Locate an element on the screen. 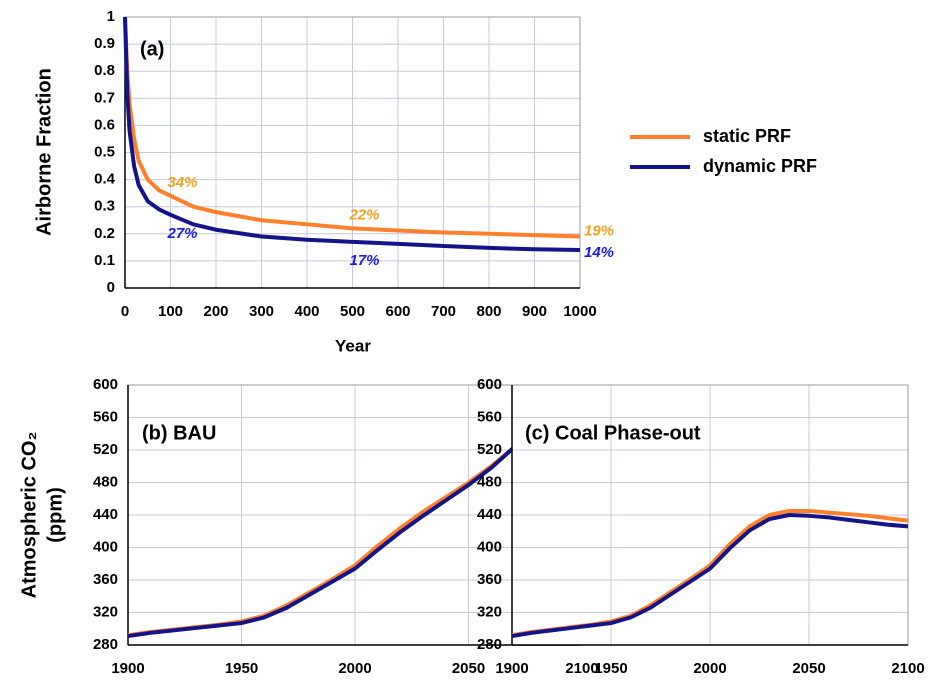  value-label: 14% is located at coordinates (599, 252).